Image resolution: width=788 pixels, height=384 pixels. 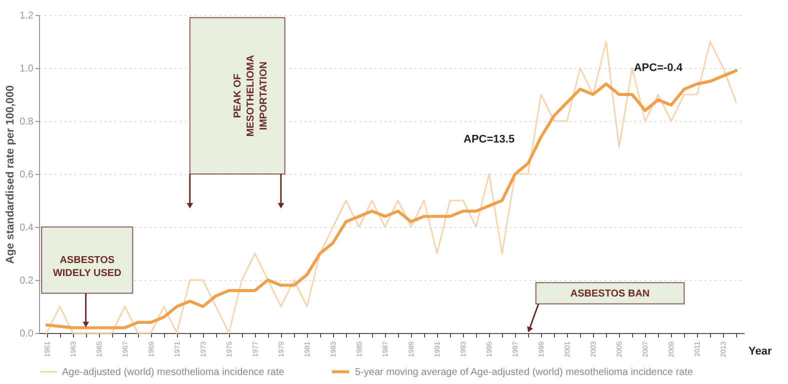 I want to click on y-tick-label: 1.0, so click(x=27, y=69).